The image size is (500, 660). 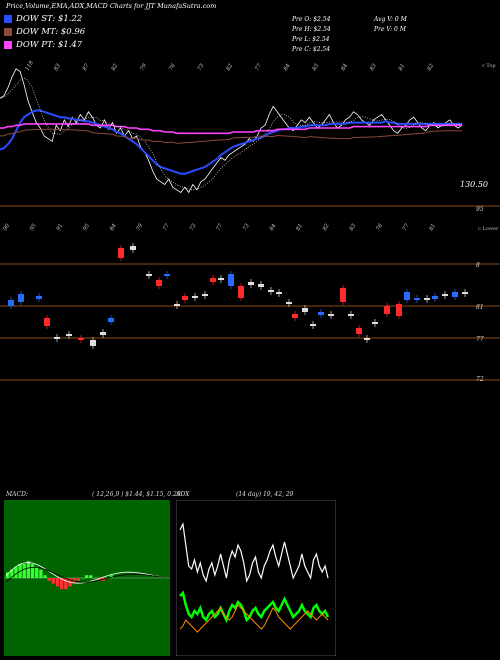 I want to click on macd-values: ( 12,26,9 ) $1.44, $1.15, 0.29, so click(x=136, y=494).